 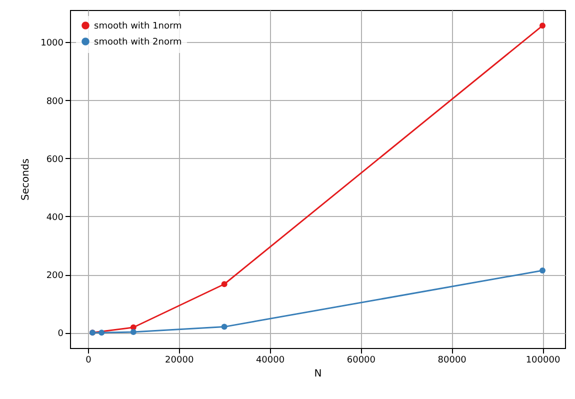 I want to click on x-axis-title: N, so click(x=318, y=374).